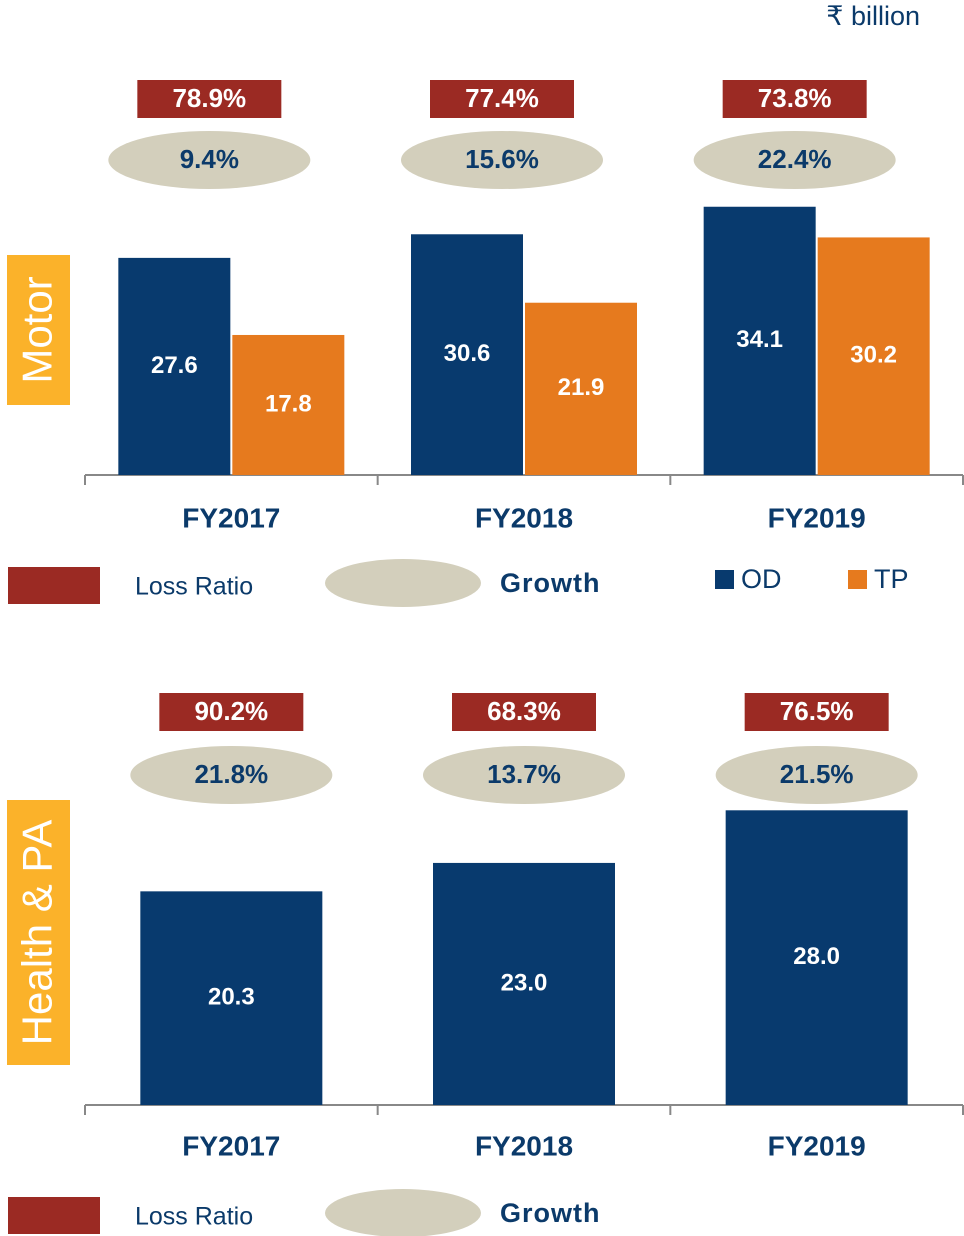 The height and width of the screenshot is (1236, 964). I want to click on growth-label: 21.5%, so click(817, 774).